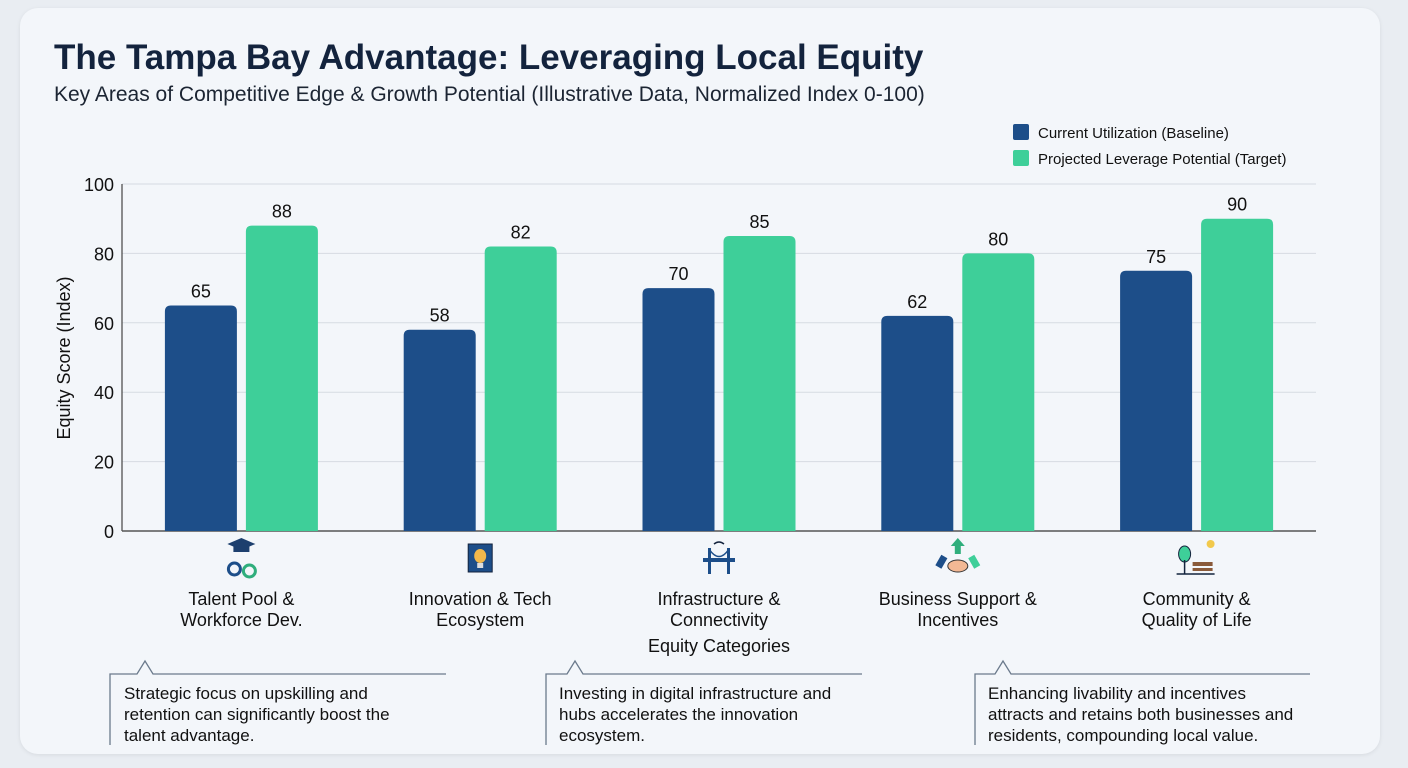 The image size is (1408, 768). Describe the element at coordinates (759, 222) in the screenshot. I see `data-label: 85` at that location.